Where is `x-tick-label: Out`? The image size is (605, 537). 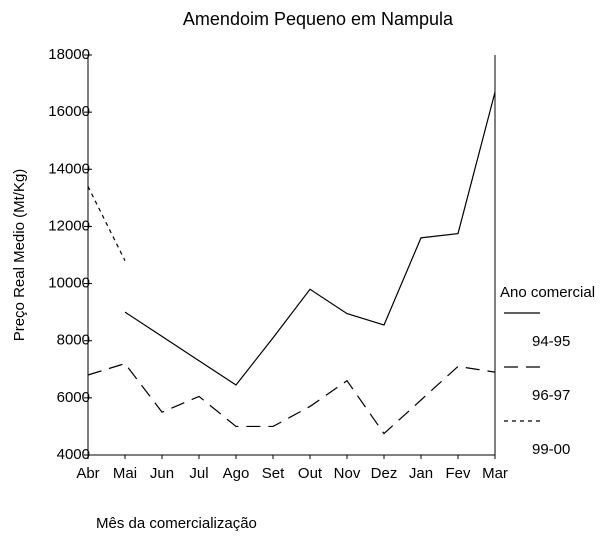 x-tick-label: Out is located at coordinates (310, 473).